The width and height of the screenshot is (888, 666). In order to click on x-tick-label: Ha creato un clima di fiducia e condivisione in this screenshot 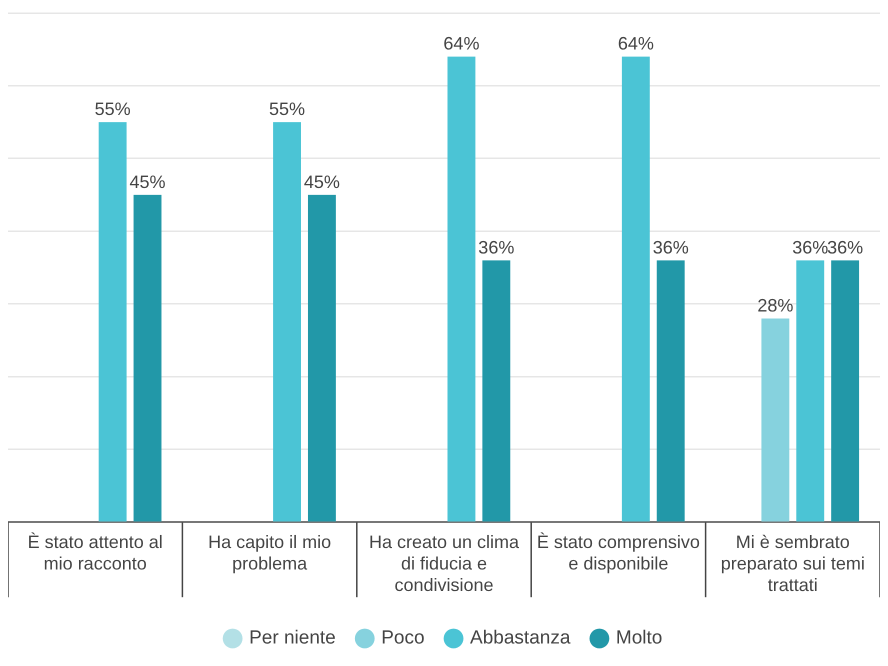, I will do `click(444, 564)`.